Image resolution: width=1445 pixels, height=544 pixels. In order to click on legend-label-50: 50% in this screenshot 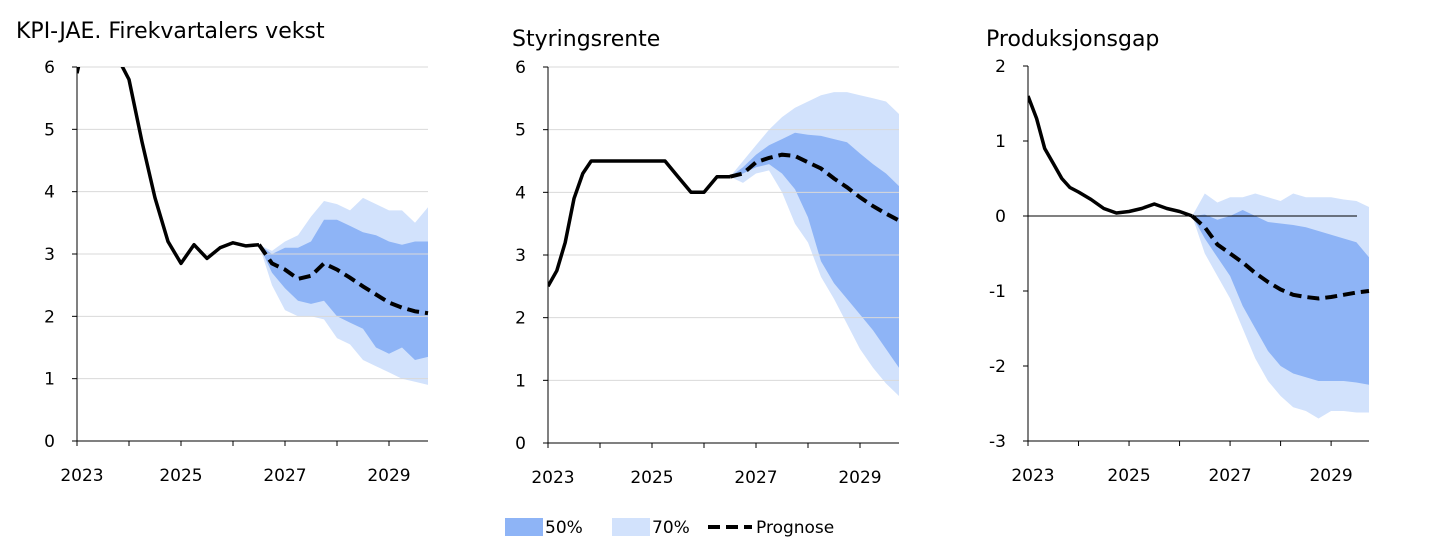, I will do `click(564, 528)`.